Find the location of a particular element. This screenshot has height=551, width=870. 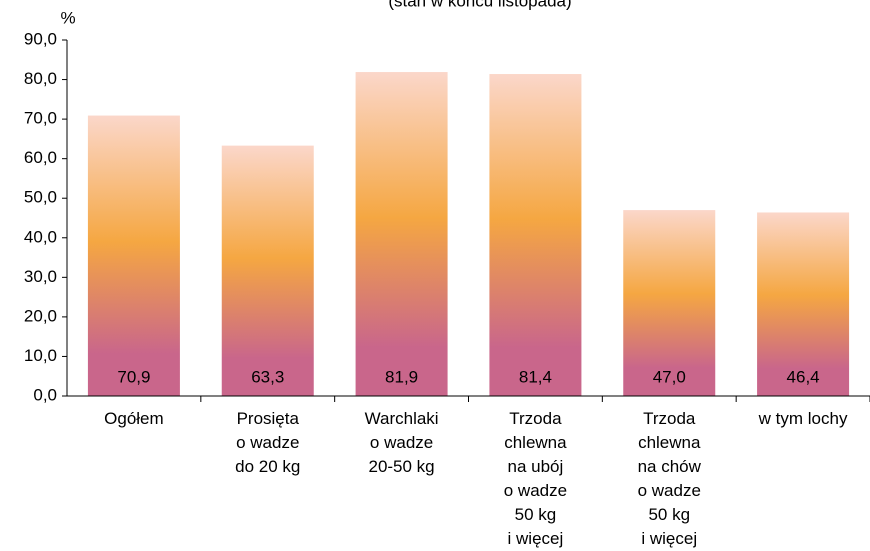

value-label: 70,9 is located at coordinates (133, 376).